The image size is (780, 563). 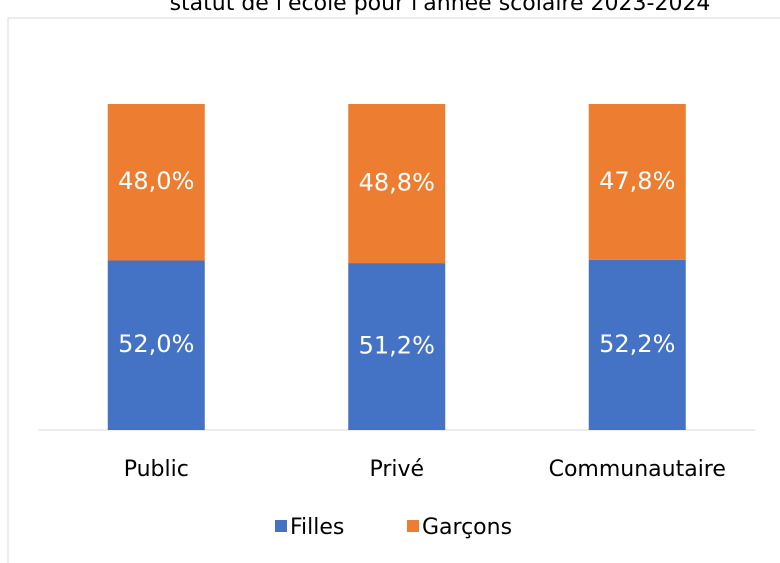 I want to click on x-tick-label: Public, so click(x=156, y=469).